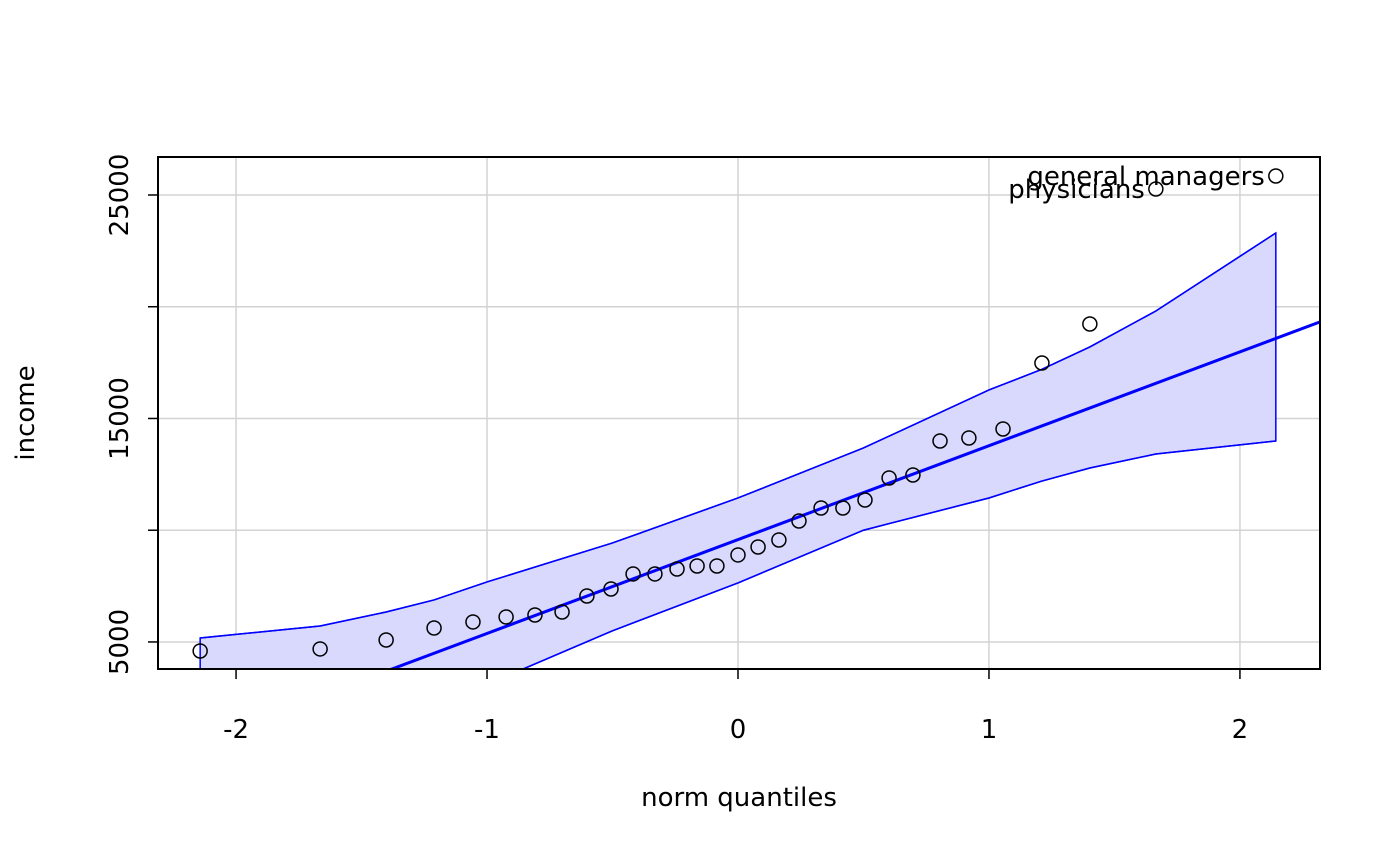 The image size is (1400, 866). Describe the element at coordinates (236, 730) in the screenshot. I see `x-tick-label: -2` at that location.